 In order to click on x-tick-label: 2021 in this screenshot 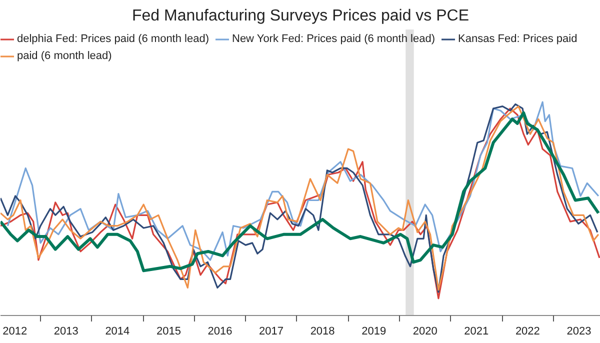, I will do `click(476, 332)`.